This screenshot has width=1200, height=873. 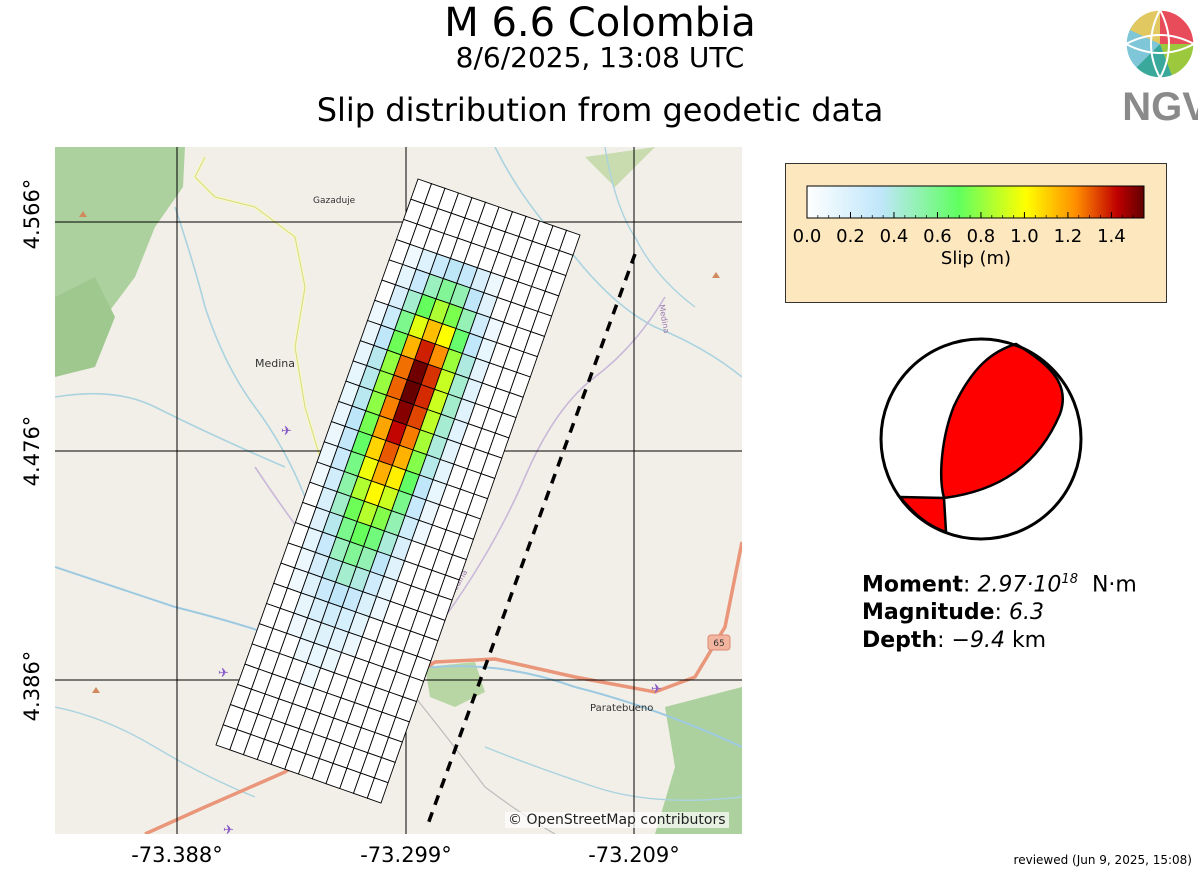 What do you see at coordinates (32, 686) in the screenshot?
I see `lat-label: 4.386°` at bounding box center [32, 686].